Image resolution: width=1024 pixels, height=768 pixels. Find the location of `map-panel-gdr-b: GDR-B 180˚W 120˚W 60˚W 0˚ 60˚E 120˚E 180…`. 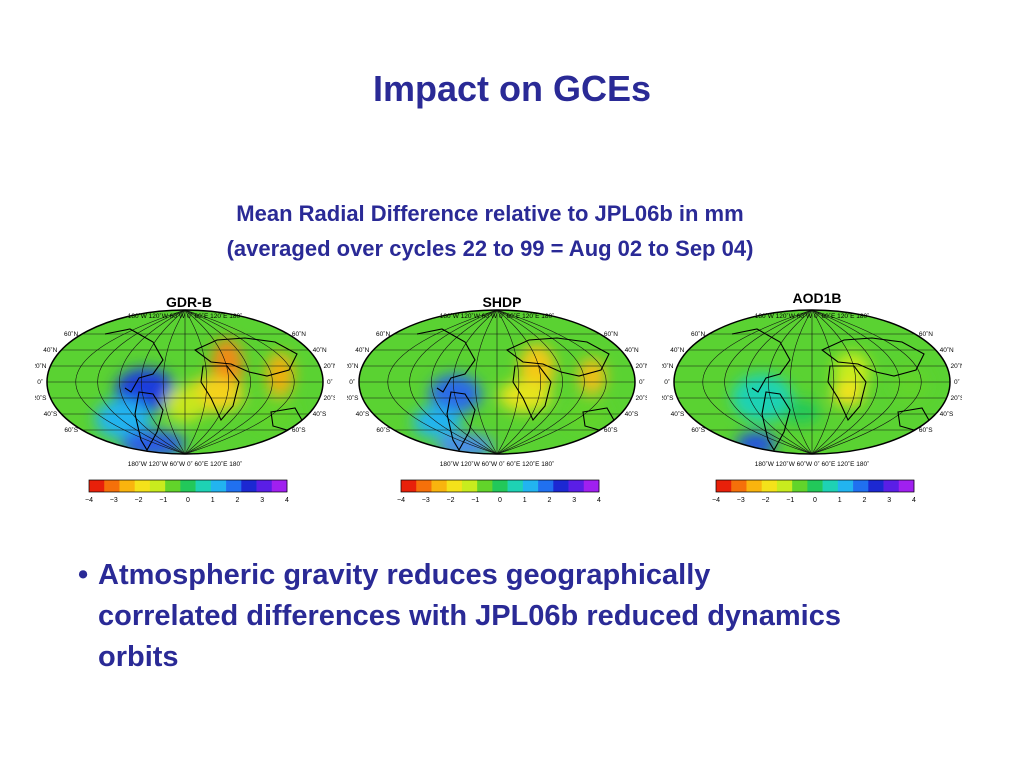

map-panel-gdr-b: GDR-B 180˚W 120˚W 60˚W 0˚ 60˚E 120˚E 180… is located at coordinates (185, 404).